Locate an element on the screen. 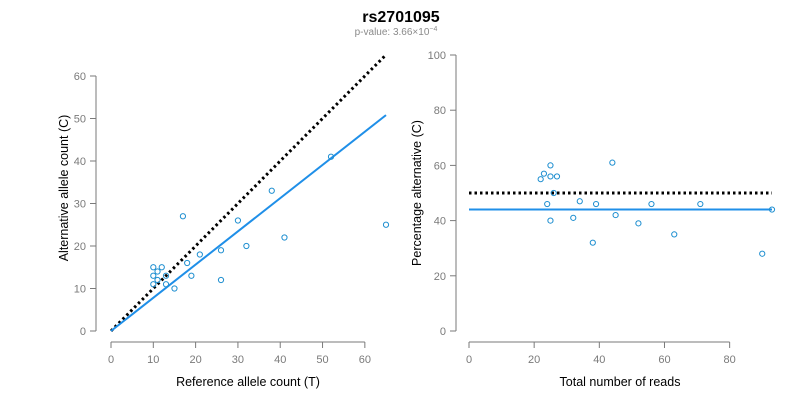 The image size is (800, 400). figure-subtitle: p-value: 3.66×10−4 is located at coordinates (396, 32).